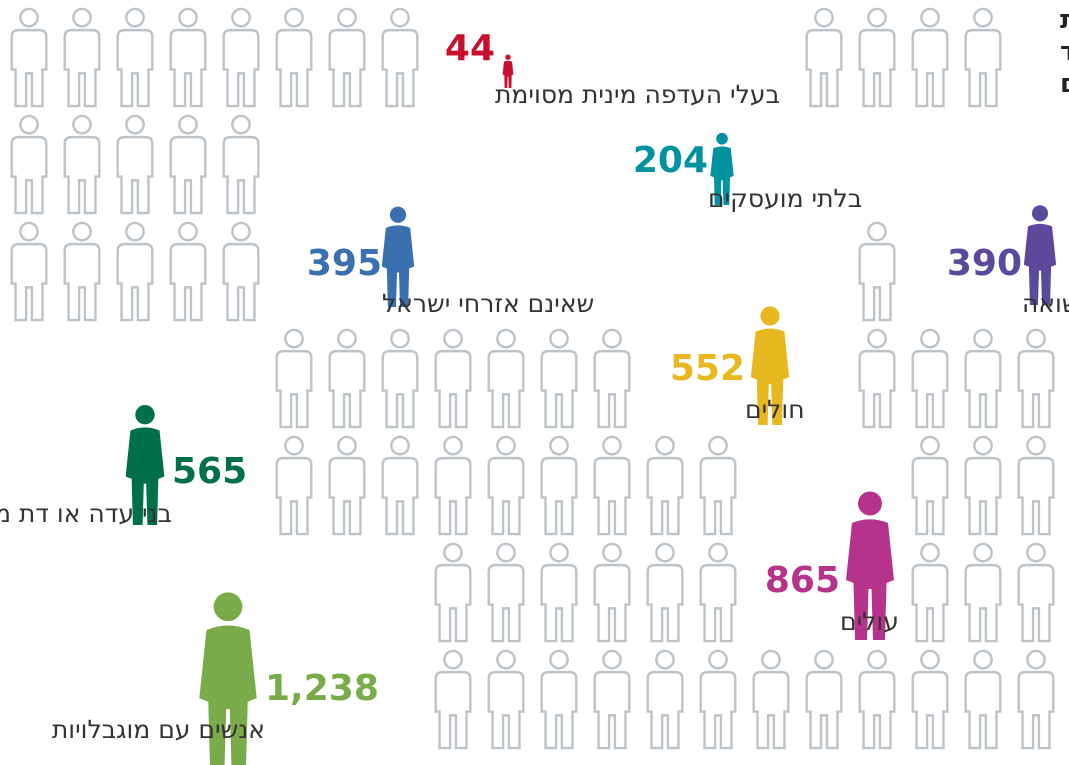 The width and height of the screenshot is (1069, 765). Describe the element at coordinates (1064, 84) in the screenshot. I see `title-line: שונים` at that location.